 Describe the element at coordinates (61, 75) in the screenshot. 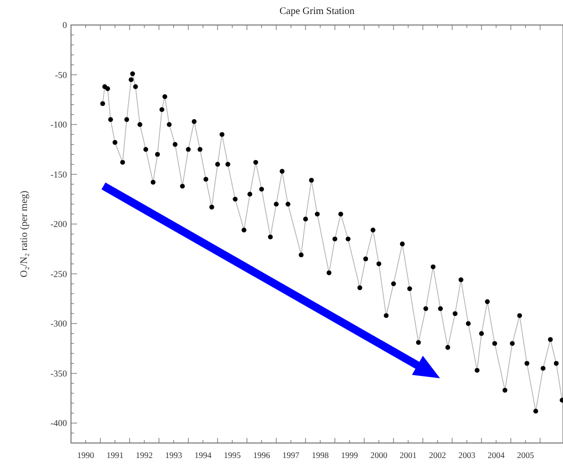

I see `y-tick-label: -50` at that location.